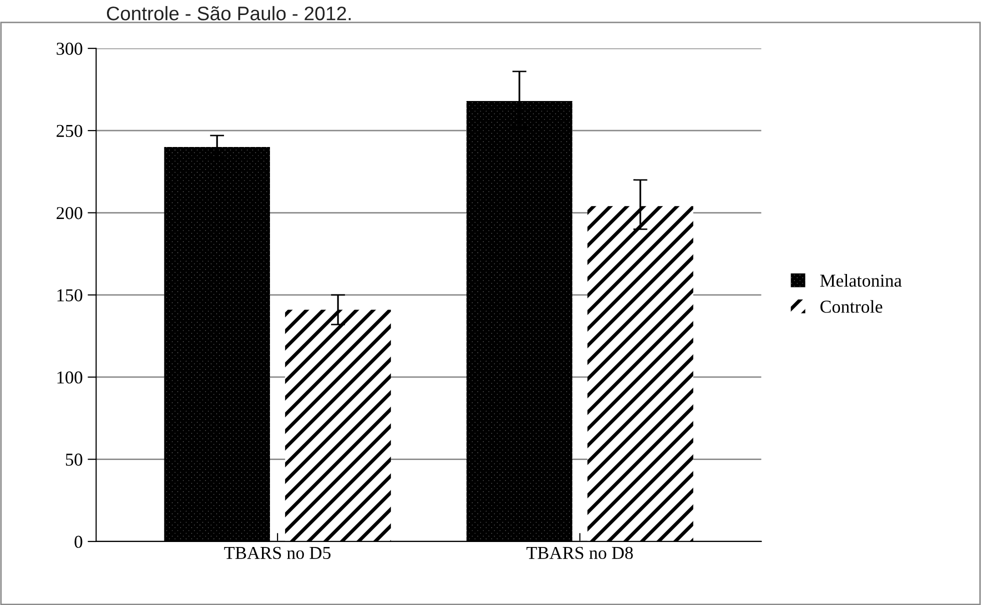 This screenshot has height=605, width=981. Describe the element at coordinates (74, 460) in the screenshot. I see `y-tick-label: 50` at that location.